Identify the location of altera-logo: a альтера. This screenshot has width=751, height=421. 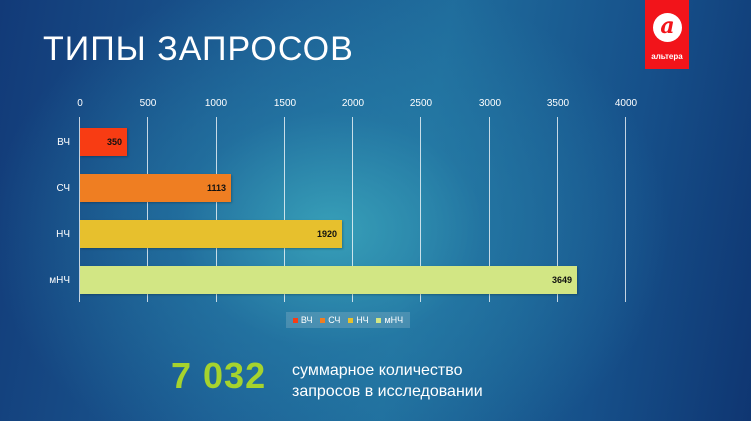
(667, 34).